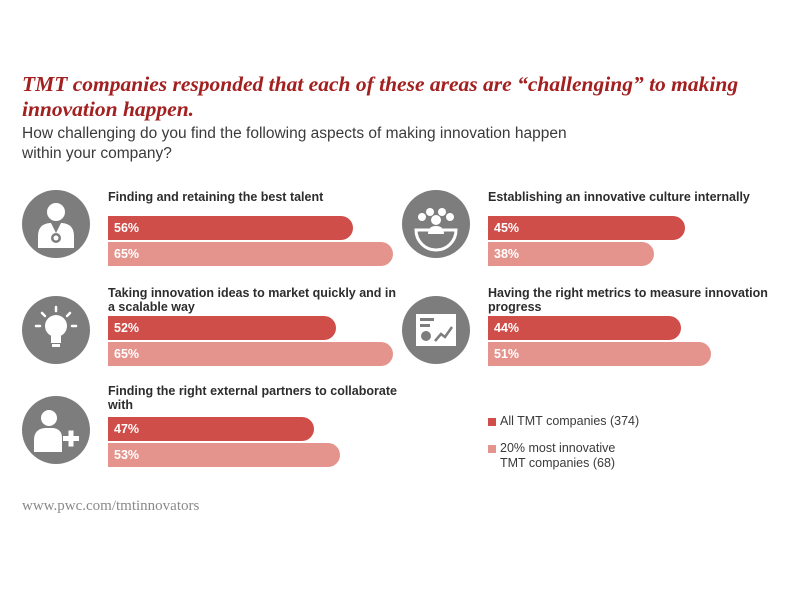 The height and width of the screenshot is (600, 800). Describe the element at coordinates (586, 228) in the screenshot. I see `bar-all-culture: 45%` at that location.